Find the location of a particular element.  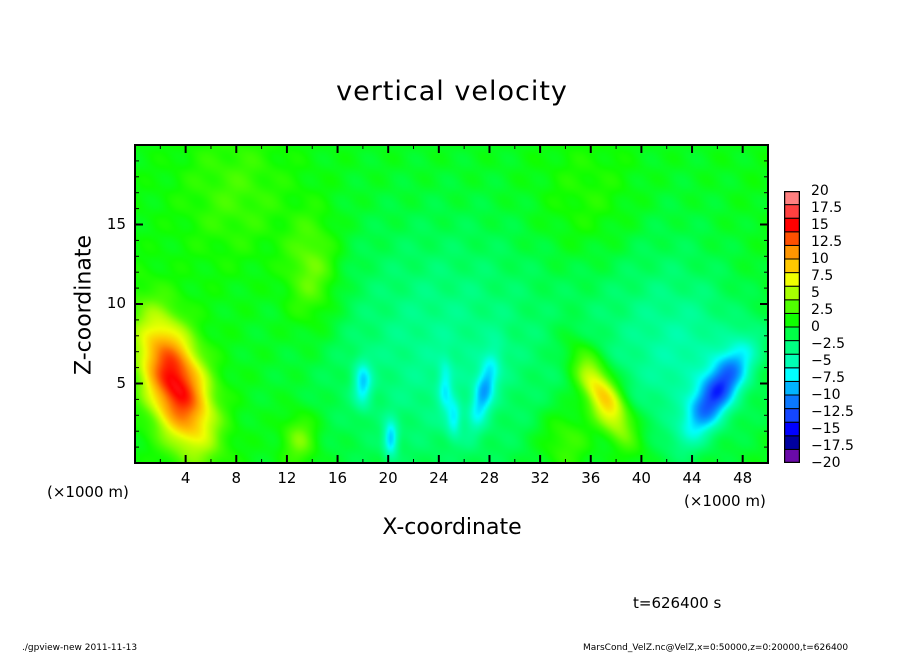

x-tick-label: 16 is located at coordinates (338, 478).